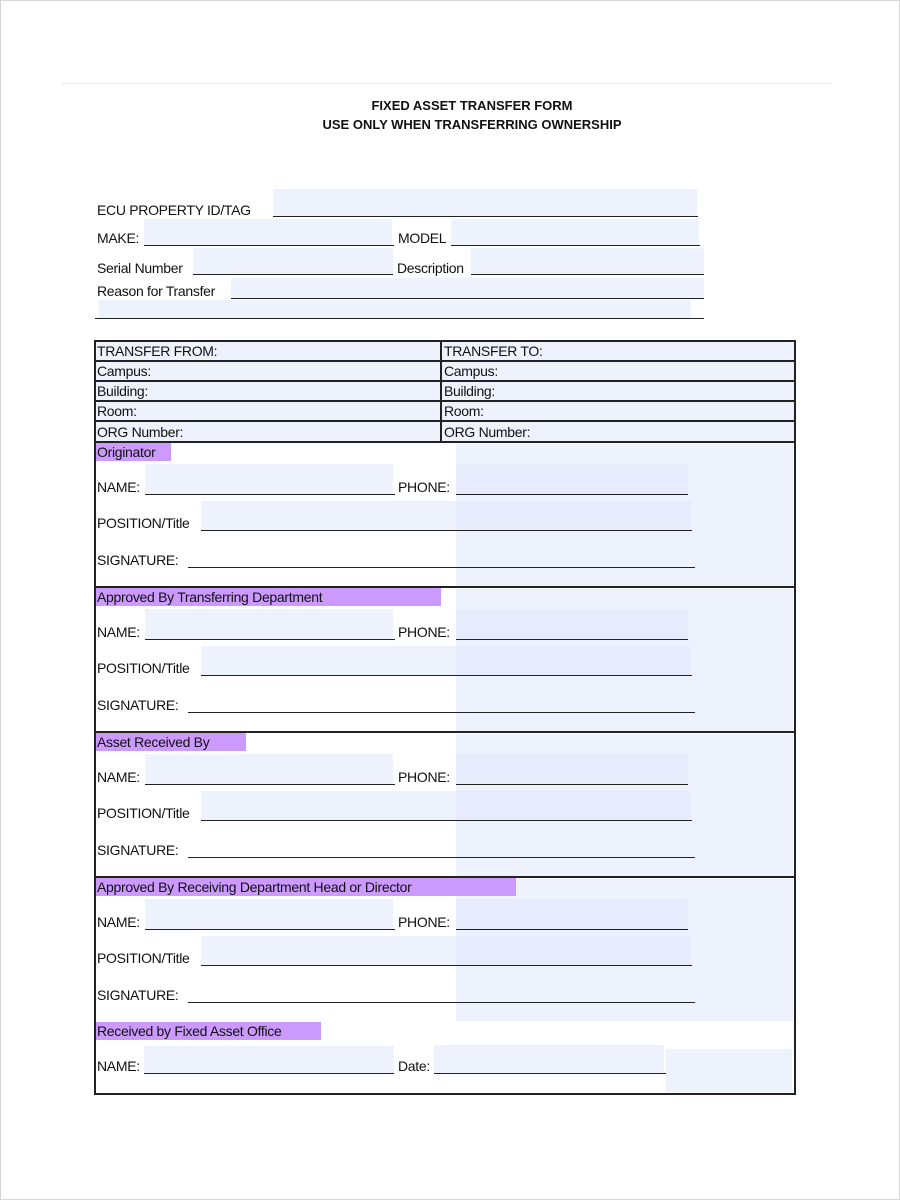 This screenshot has width=900, height=1200. I want to click on description-label: Description, so click(430, 268).